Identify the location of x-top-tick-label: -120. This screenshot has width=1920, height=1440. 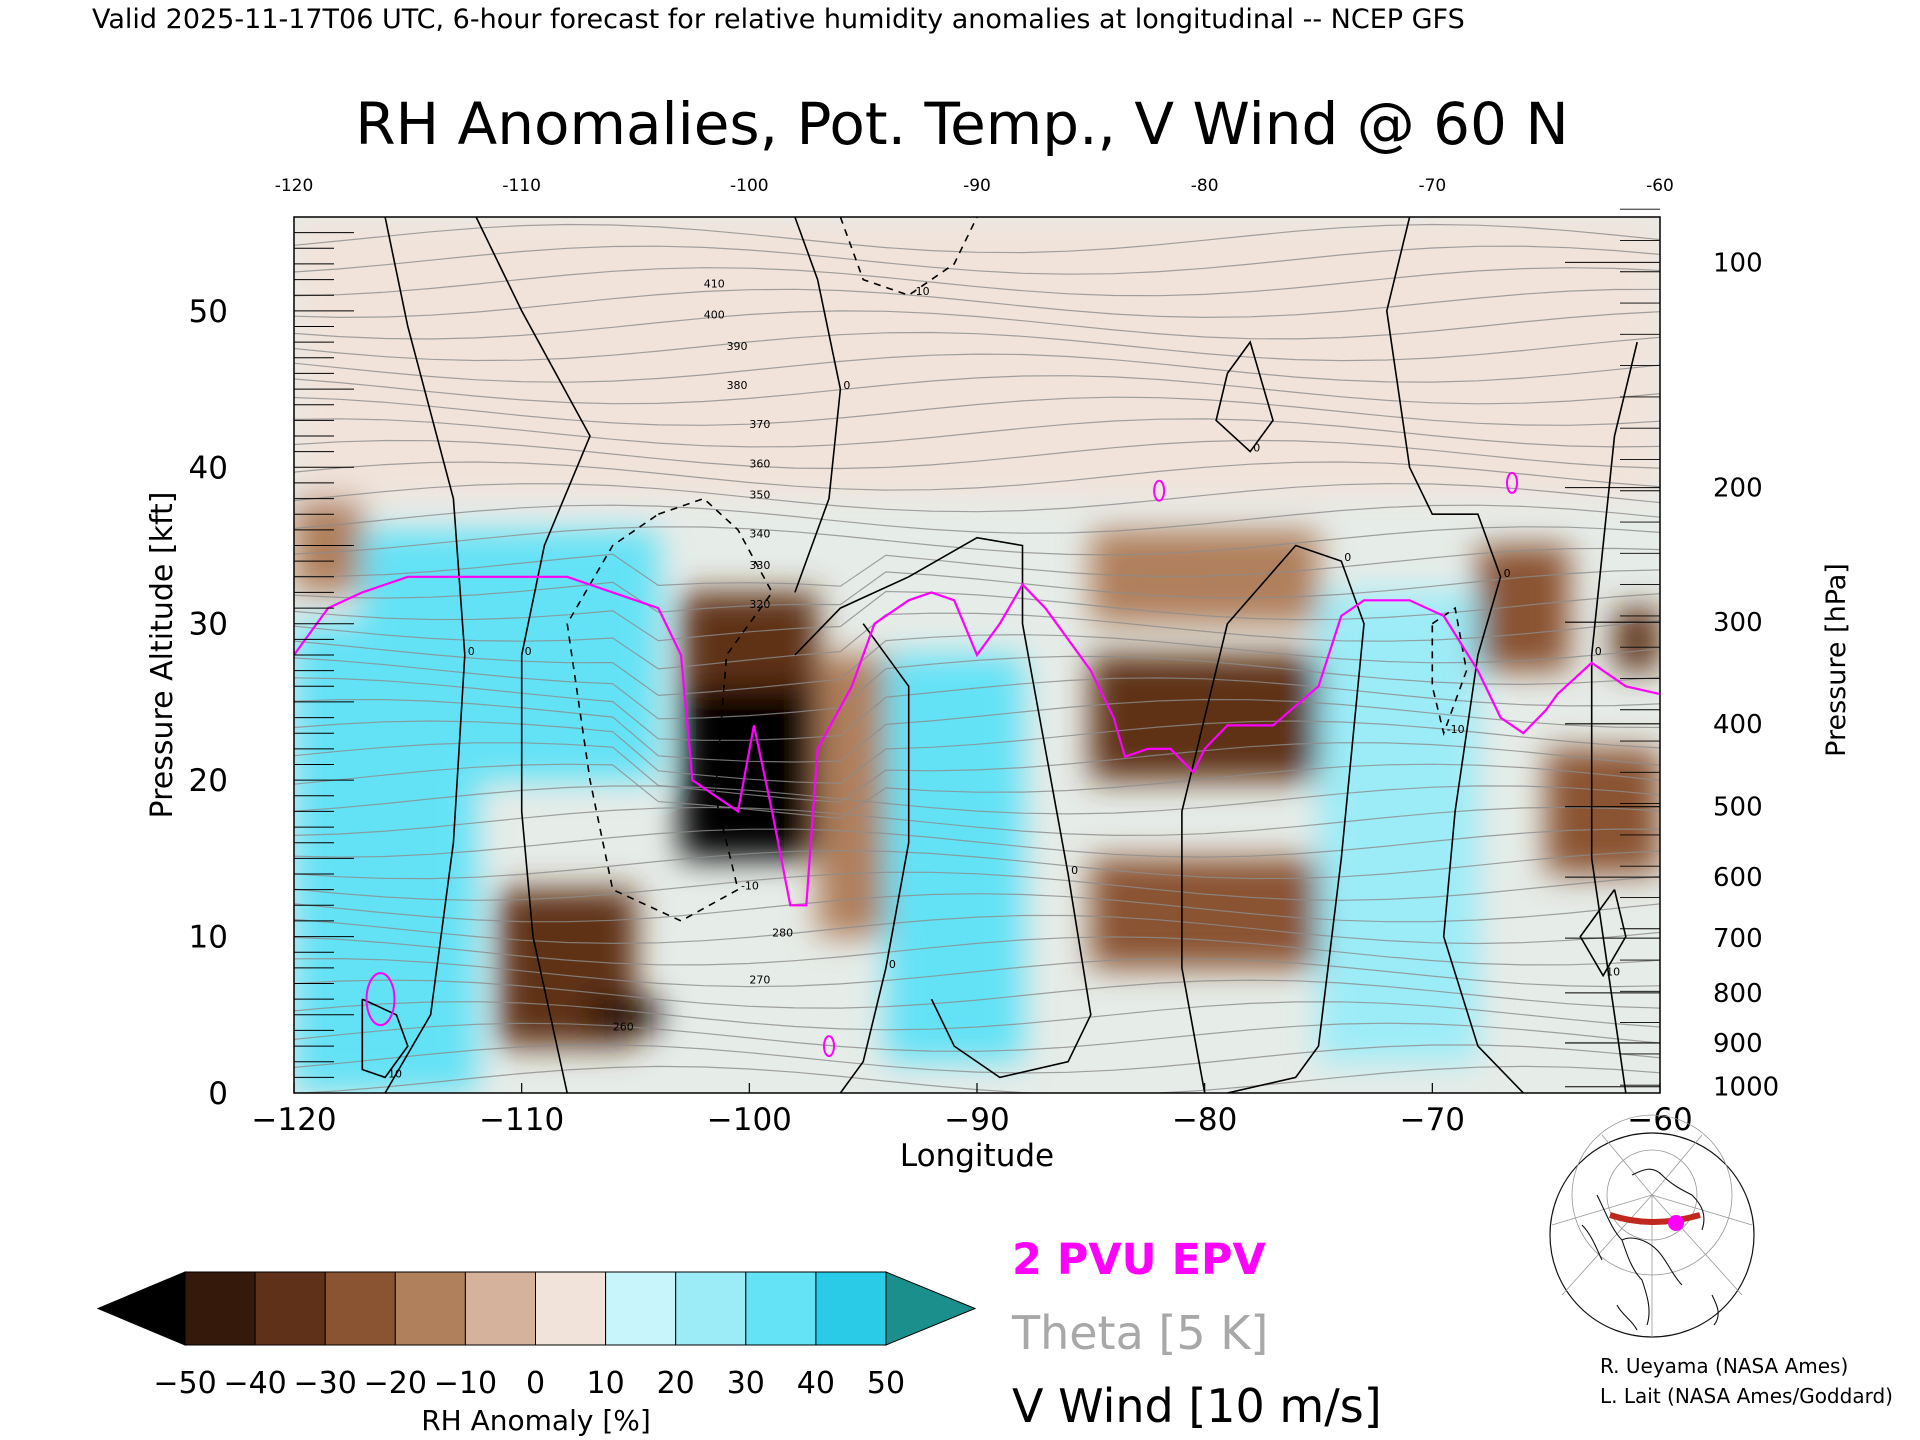
(294, 186).